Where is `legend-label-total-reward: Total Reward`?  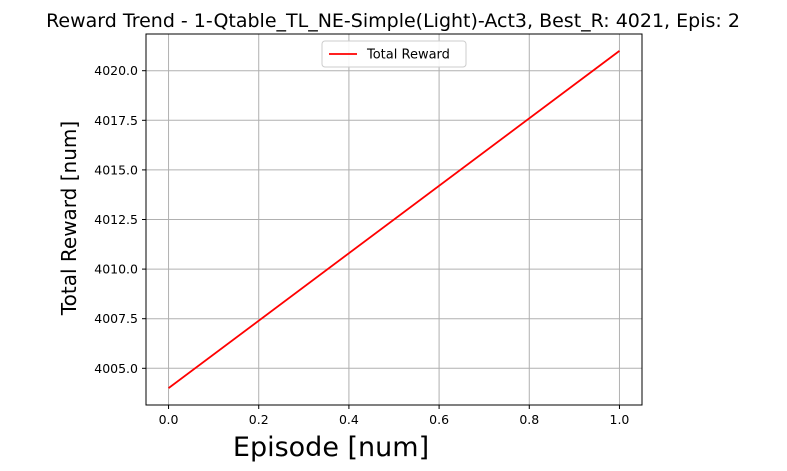
legend-label-total-reward: Total Reward is located at coordinates (408, 55).